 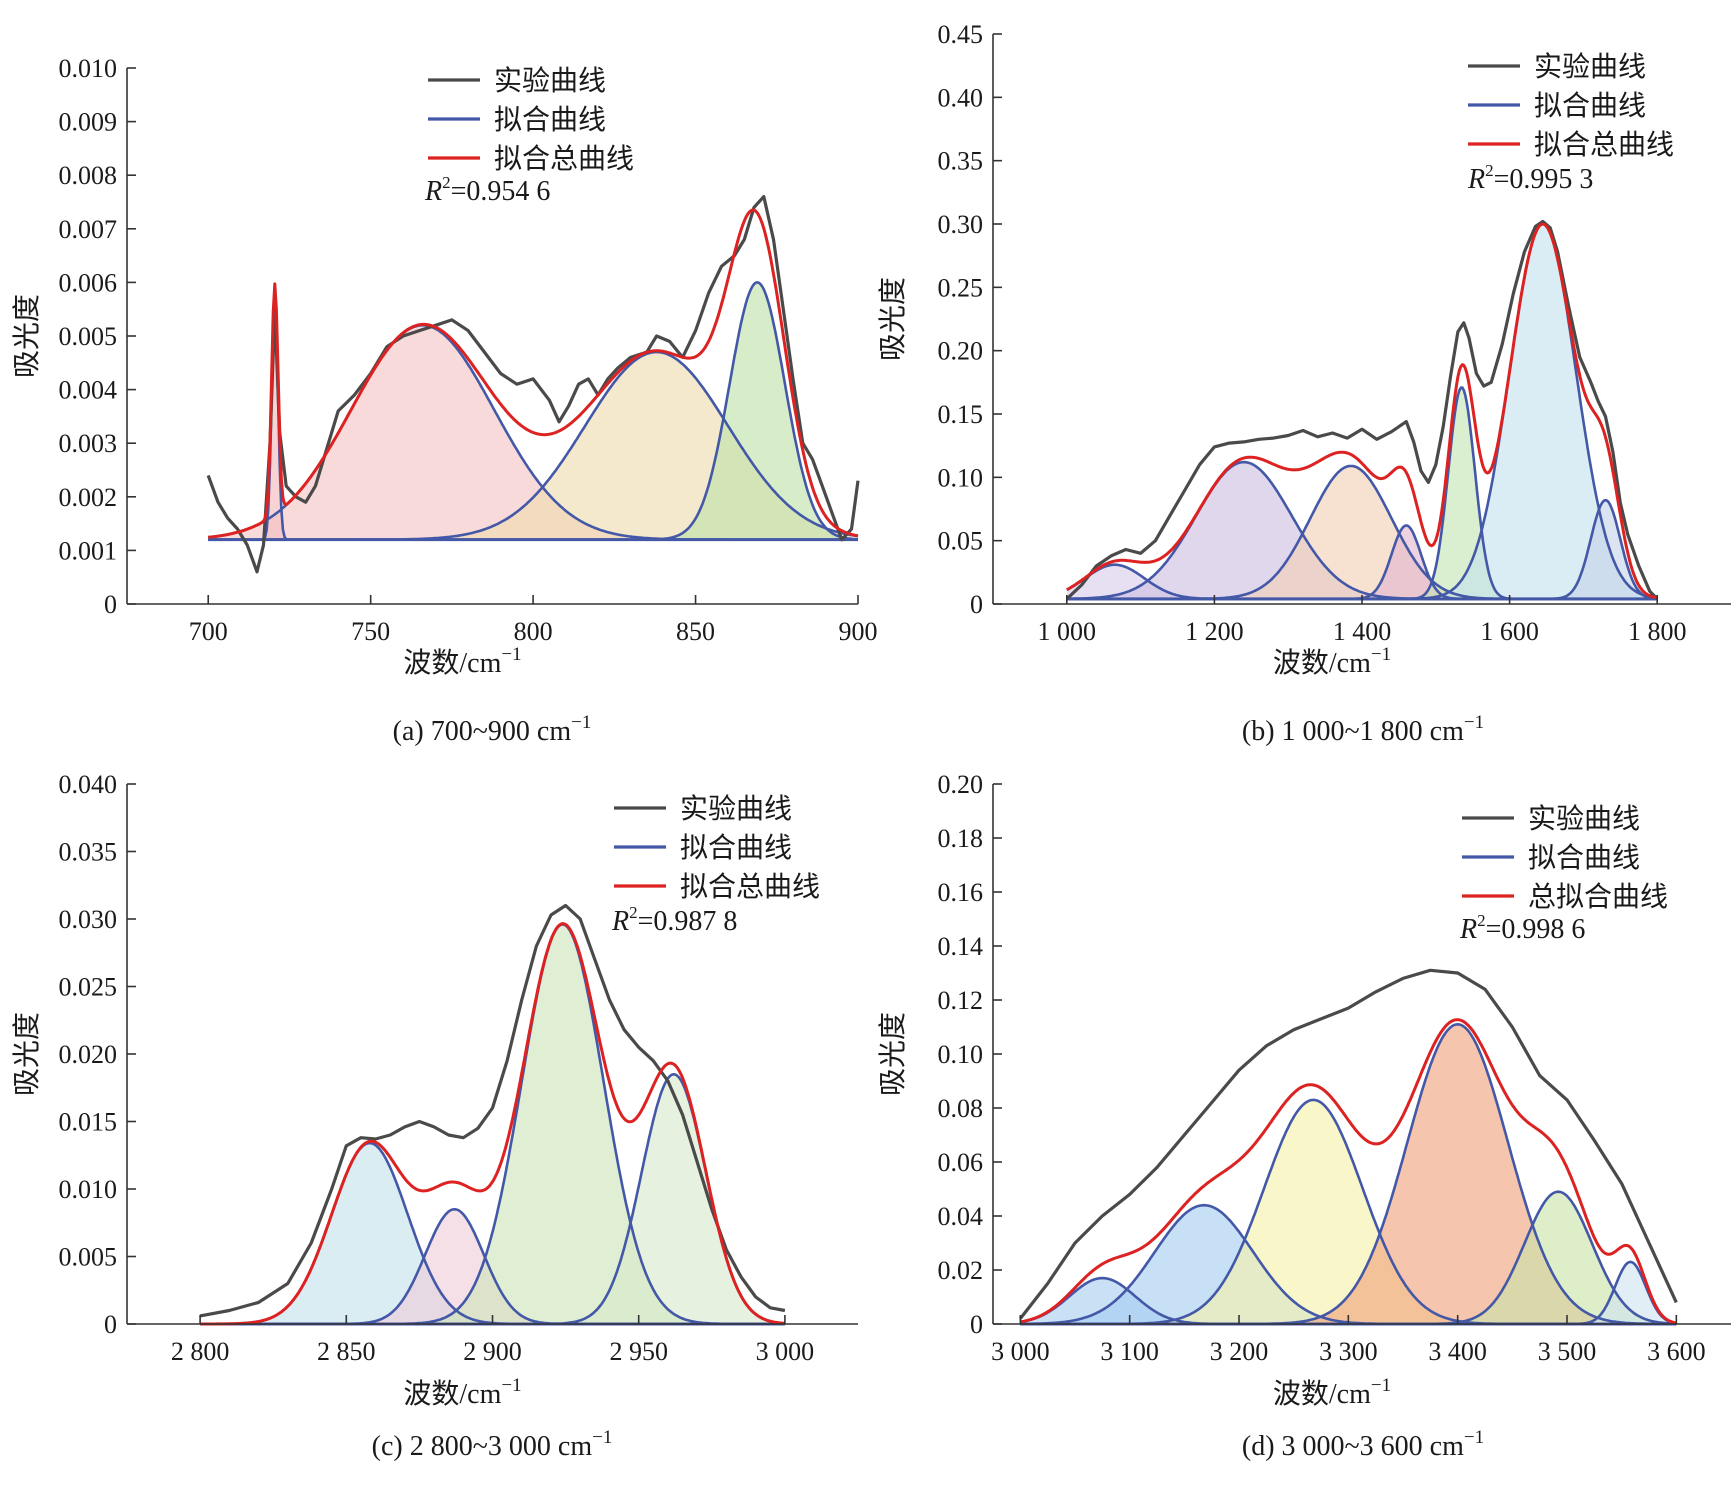 I want to click on y-tick-label: 0.040, so click(x=88, y=784).